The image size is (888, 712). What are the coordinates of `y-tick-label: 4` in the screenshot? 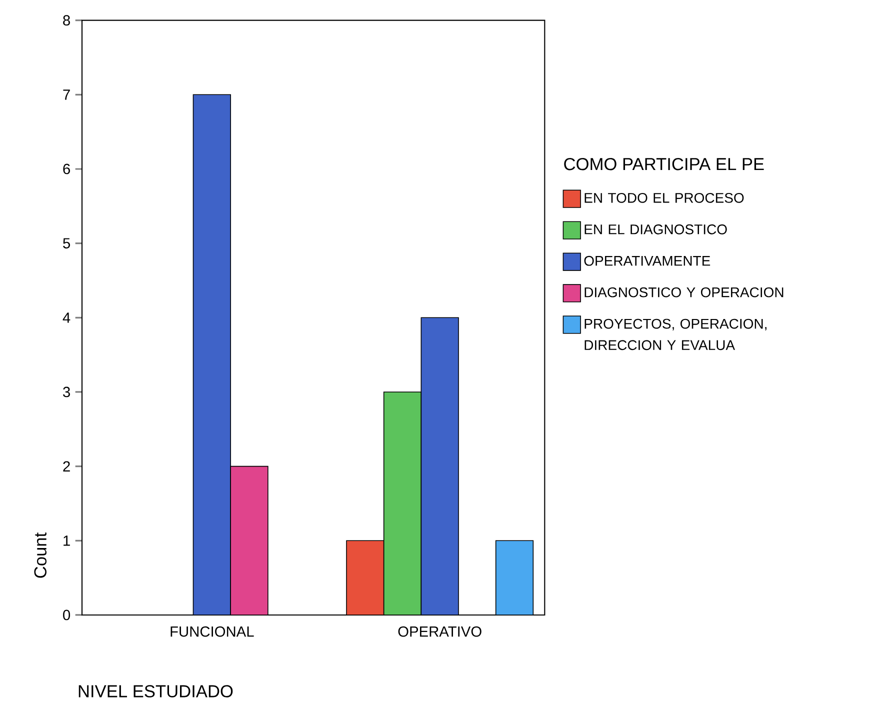 It's located at (66, 317).